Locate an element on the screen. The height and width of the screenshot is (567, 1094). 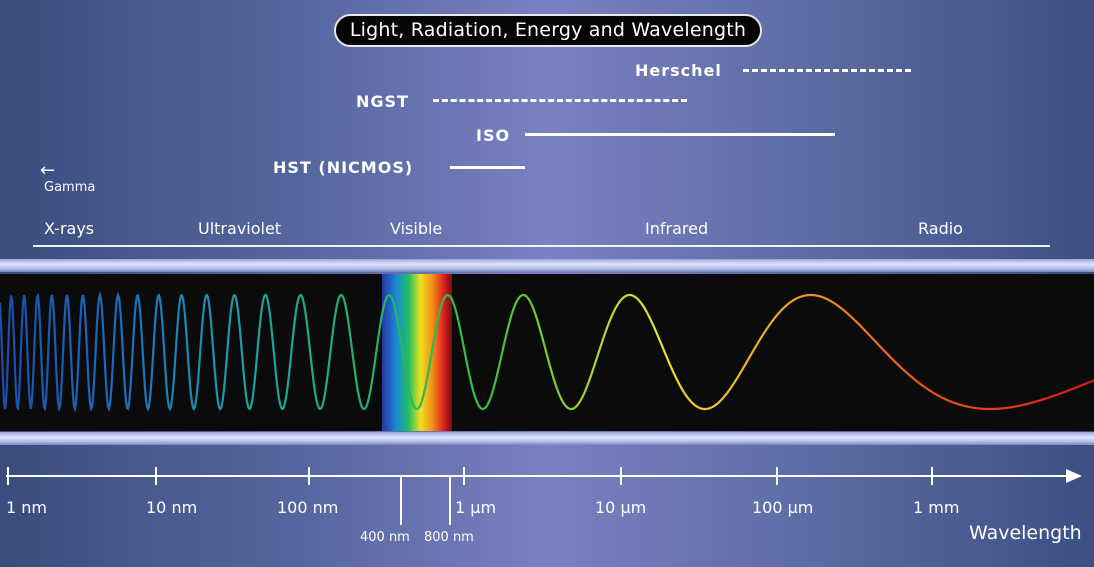
wavelength-axis is located at coordinates (544, 496).